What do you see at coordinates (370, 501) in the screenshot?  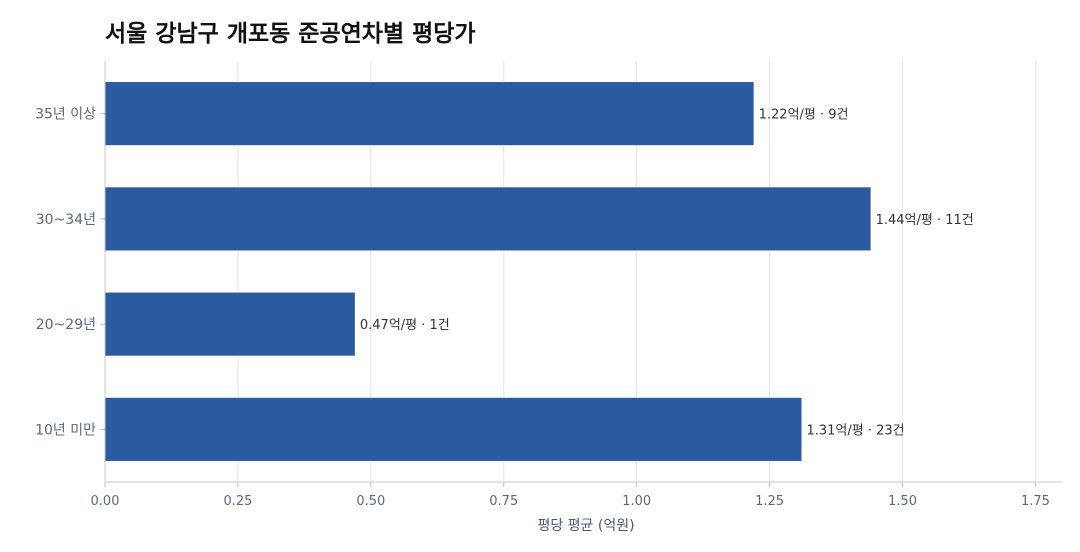 I see `x-tick-label: 0.50` at bounding box center [370, 501].